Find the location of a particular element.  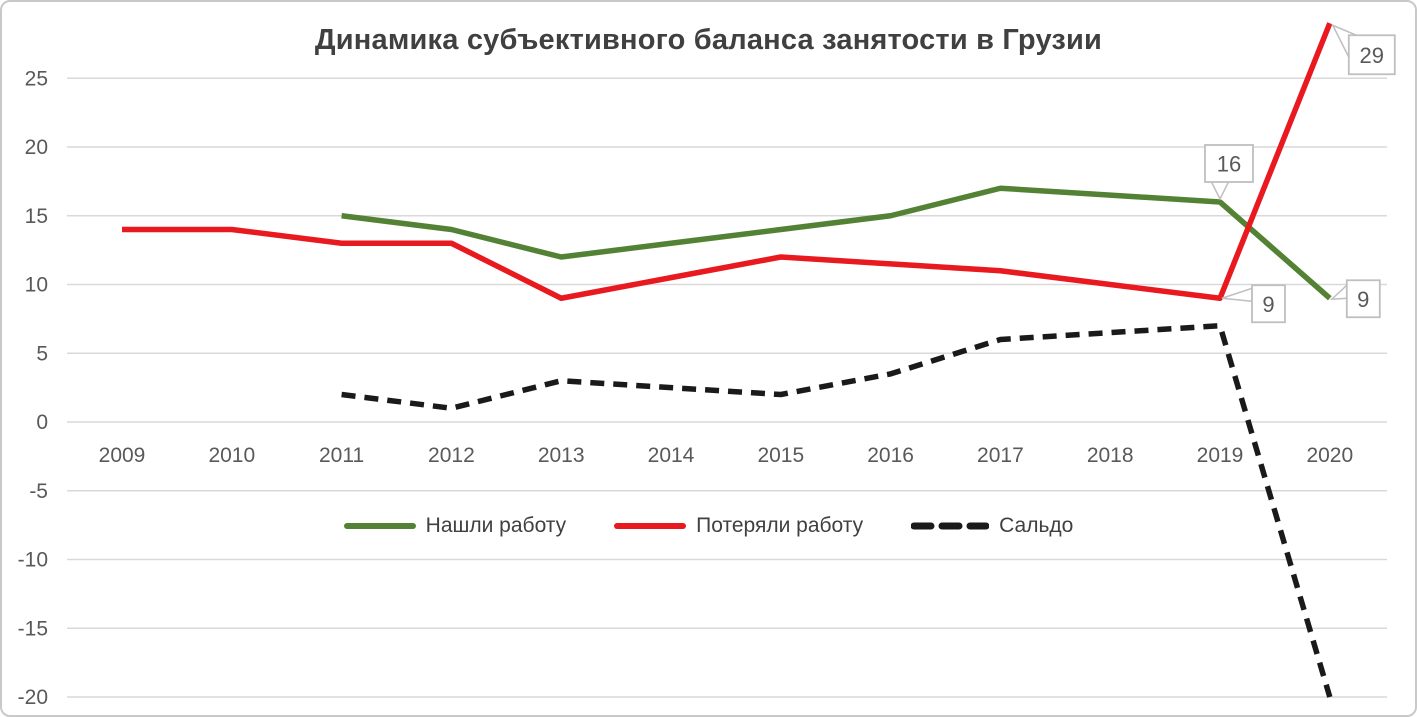

legend-swatch-balance-dashes is located at coordinates (950, 526).